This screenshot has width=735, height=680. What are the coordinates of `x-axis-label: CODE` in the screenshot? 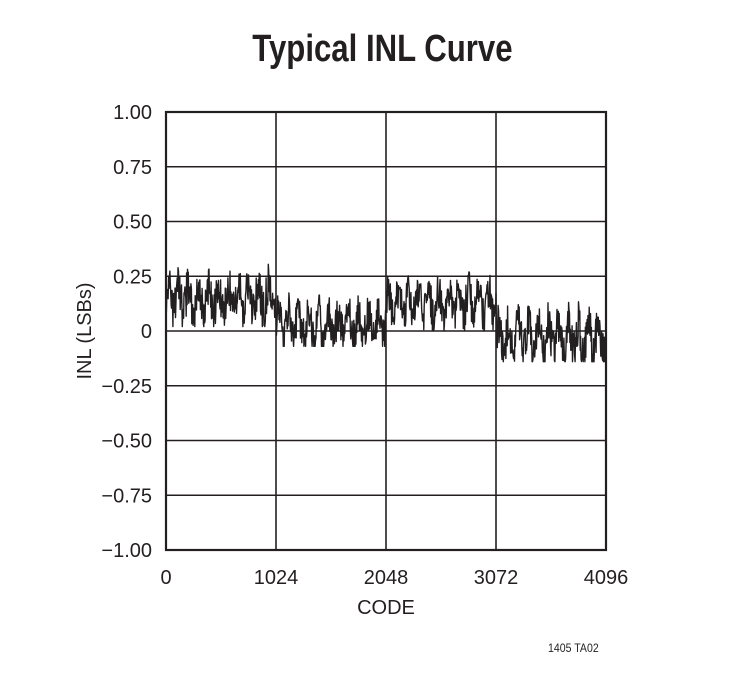 It's located at (386, 608).